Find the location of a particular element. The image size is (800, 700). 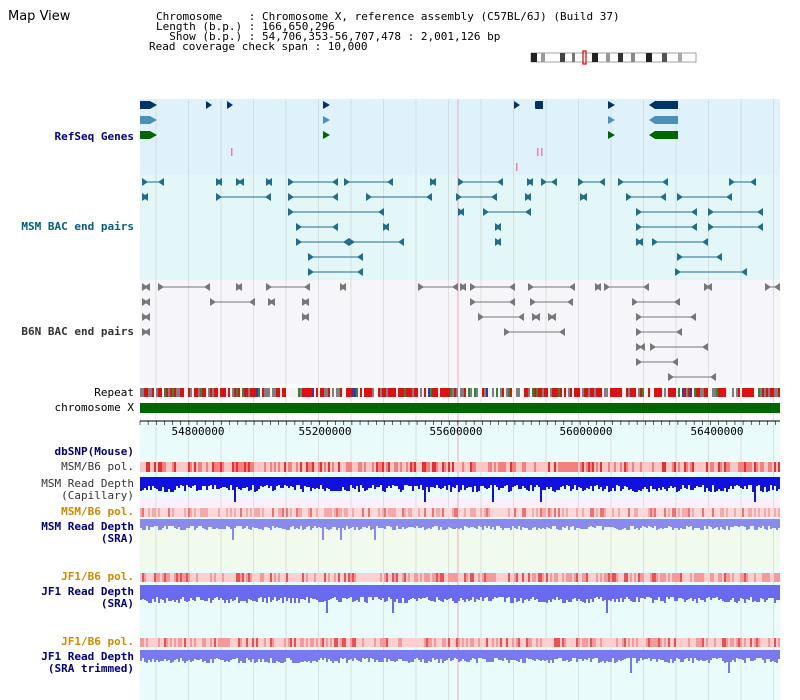

track-label-refseq: RefSeq Genes is located at coordinates (94, 136).